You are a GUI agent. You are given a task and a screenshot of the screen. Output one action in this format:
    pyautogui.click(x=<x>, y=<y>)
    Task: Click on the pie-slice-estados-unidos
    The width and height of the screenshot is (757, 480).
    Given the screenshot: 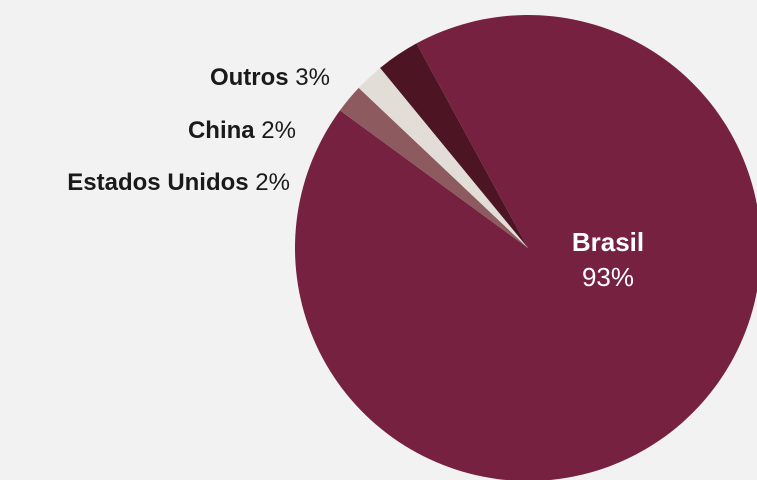 What is the action you would take?
    pyautogui.click(x=433, y=168)
    